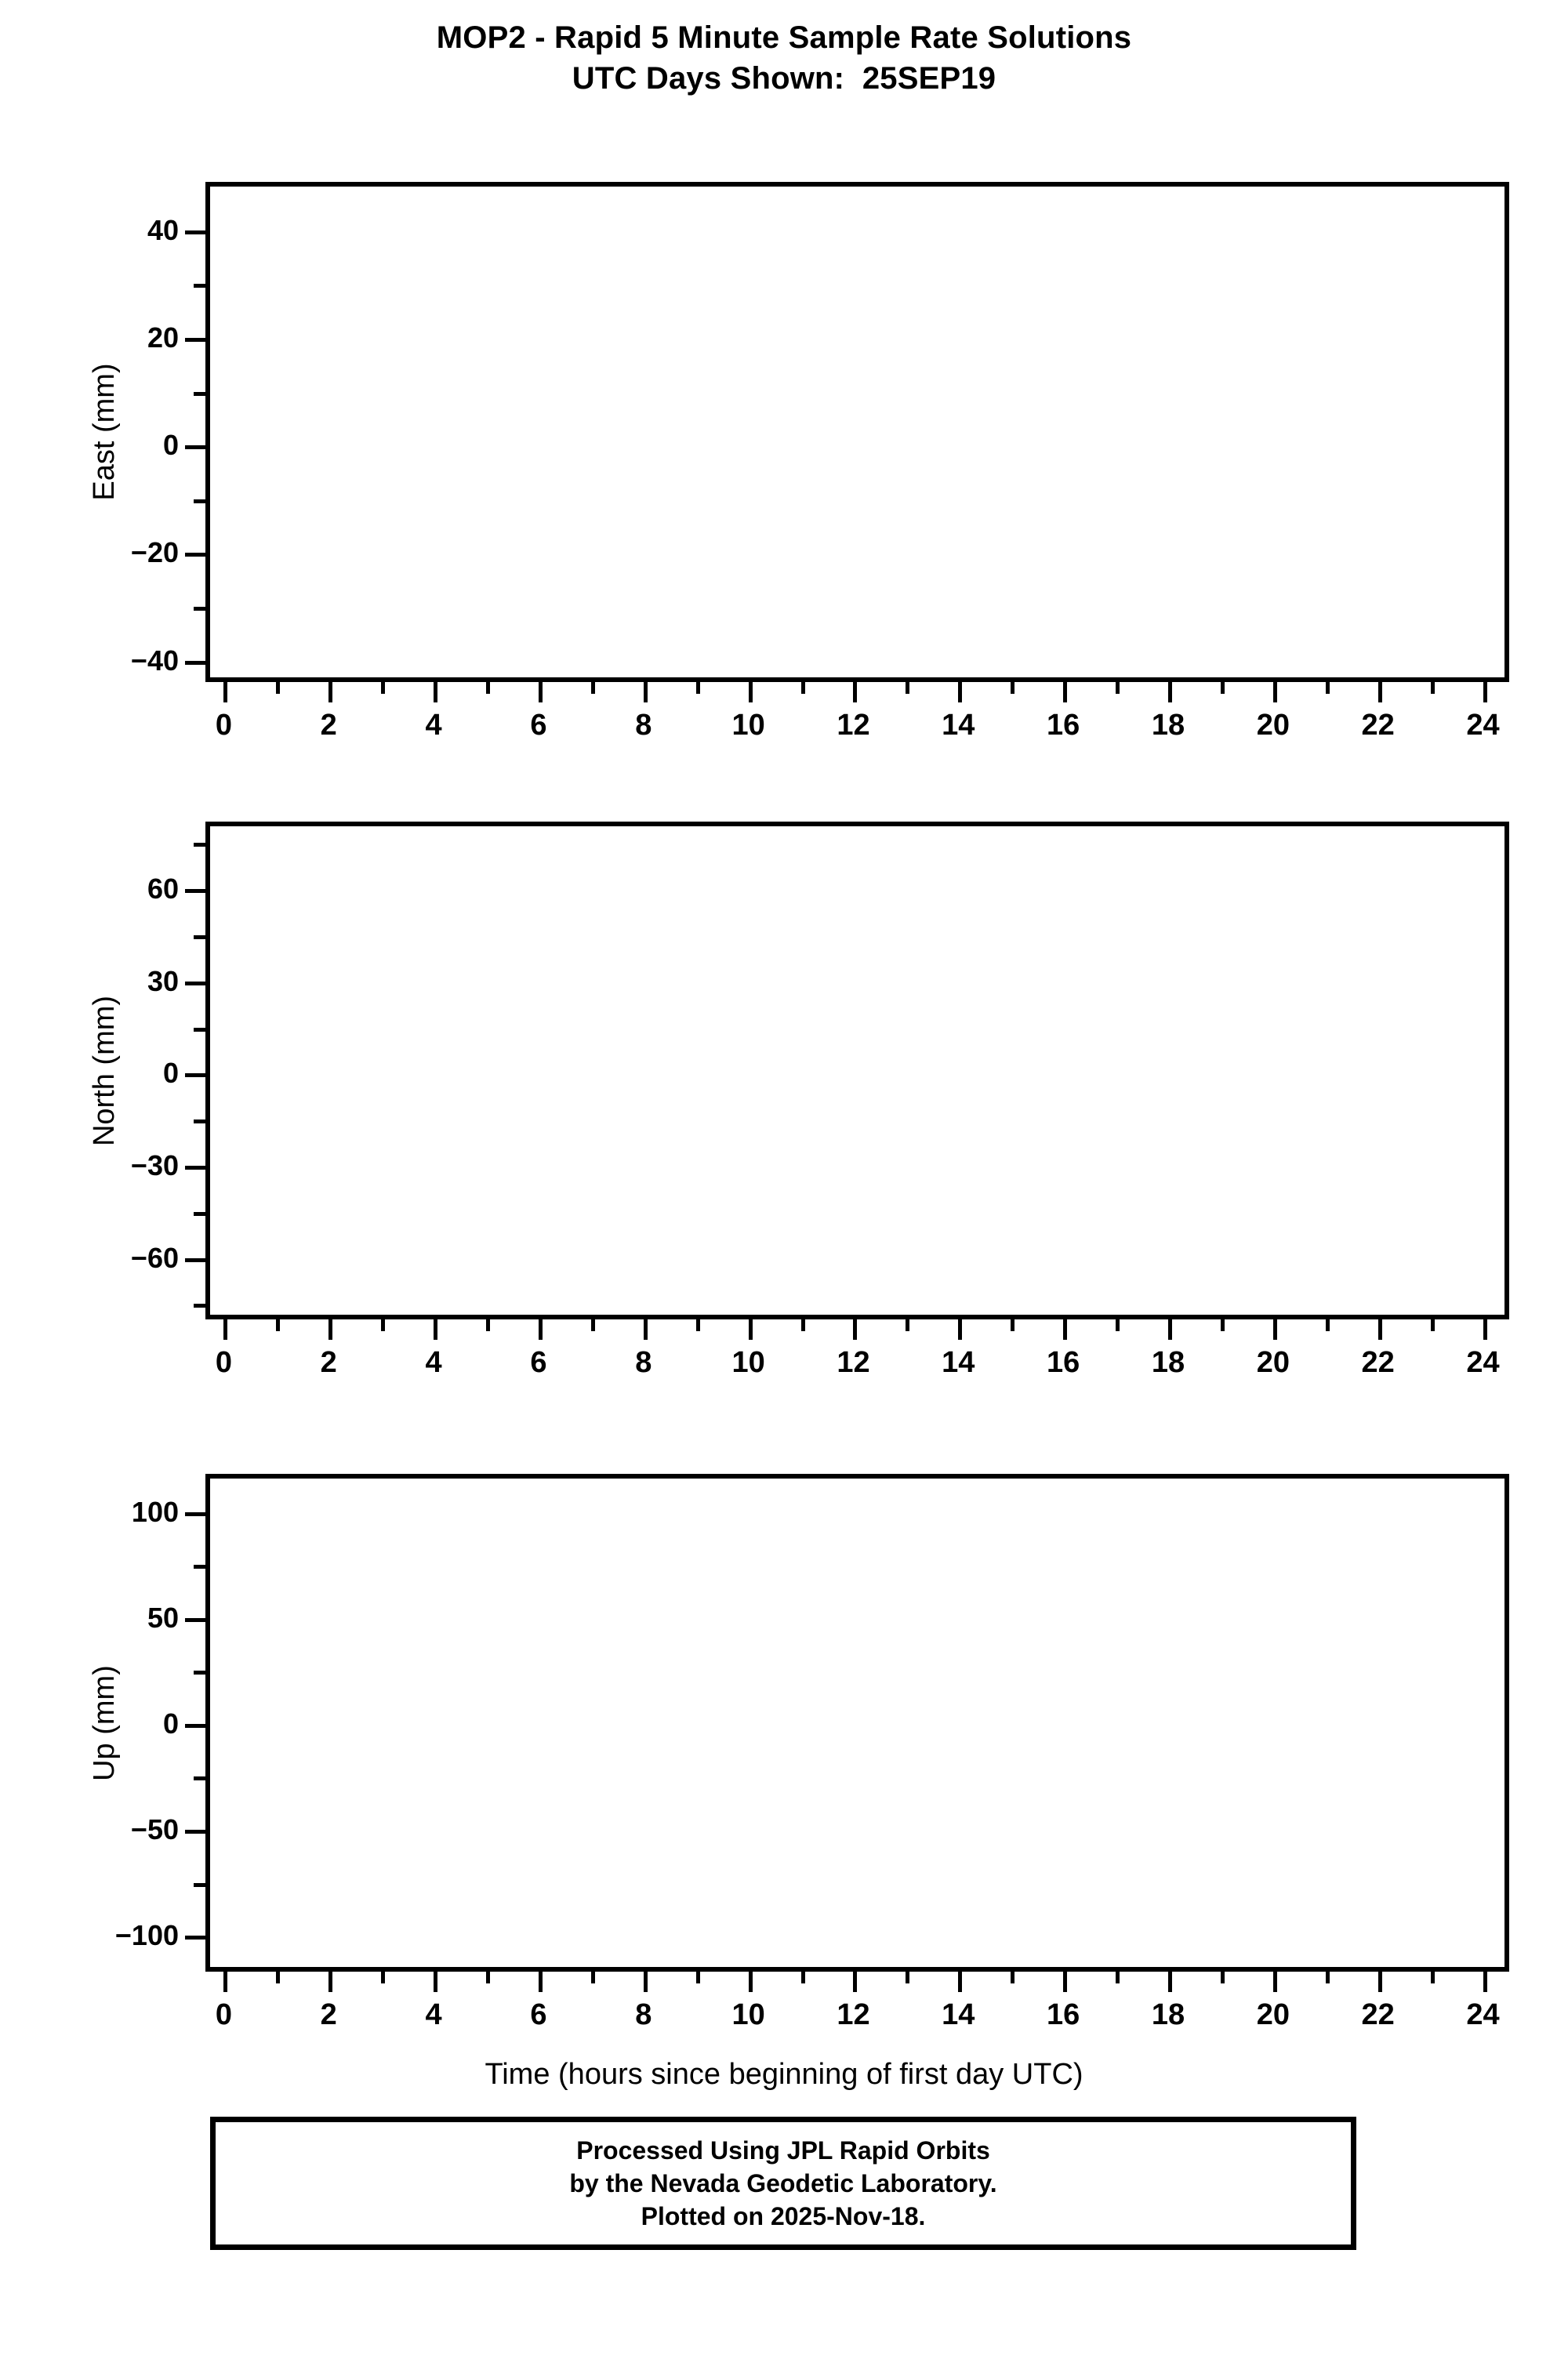  Describe the element at coordinates (853, 1362) in the screenshot. I see `x-tick-label-north: 12` at that location.